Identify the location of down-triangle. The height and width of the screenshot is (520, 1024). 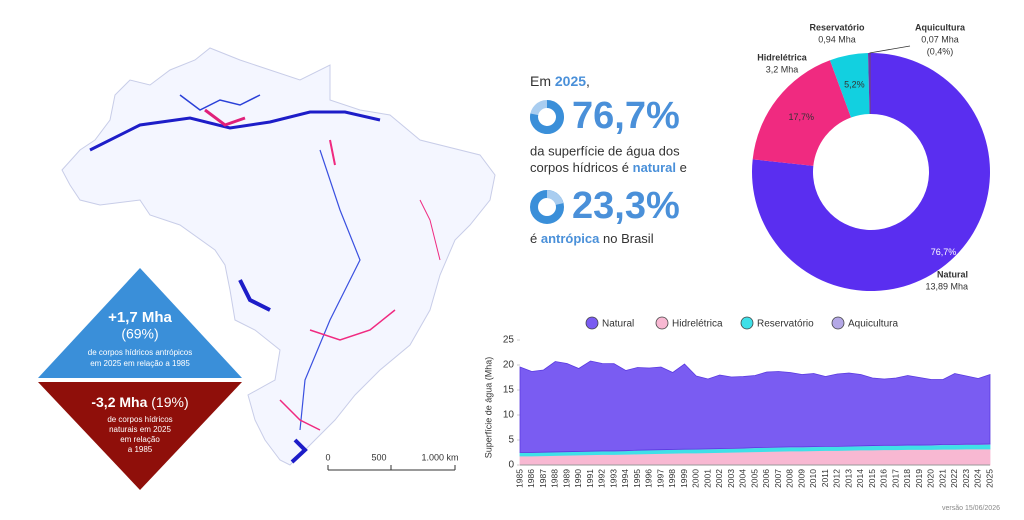
(140, 436).